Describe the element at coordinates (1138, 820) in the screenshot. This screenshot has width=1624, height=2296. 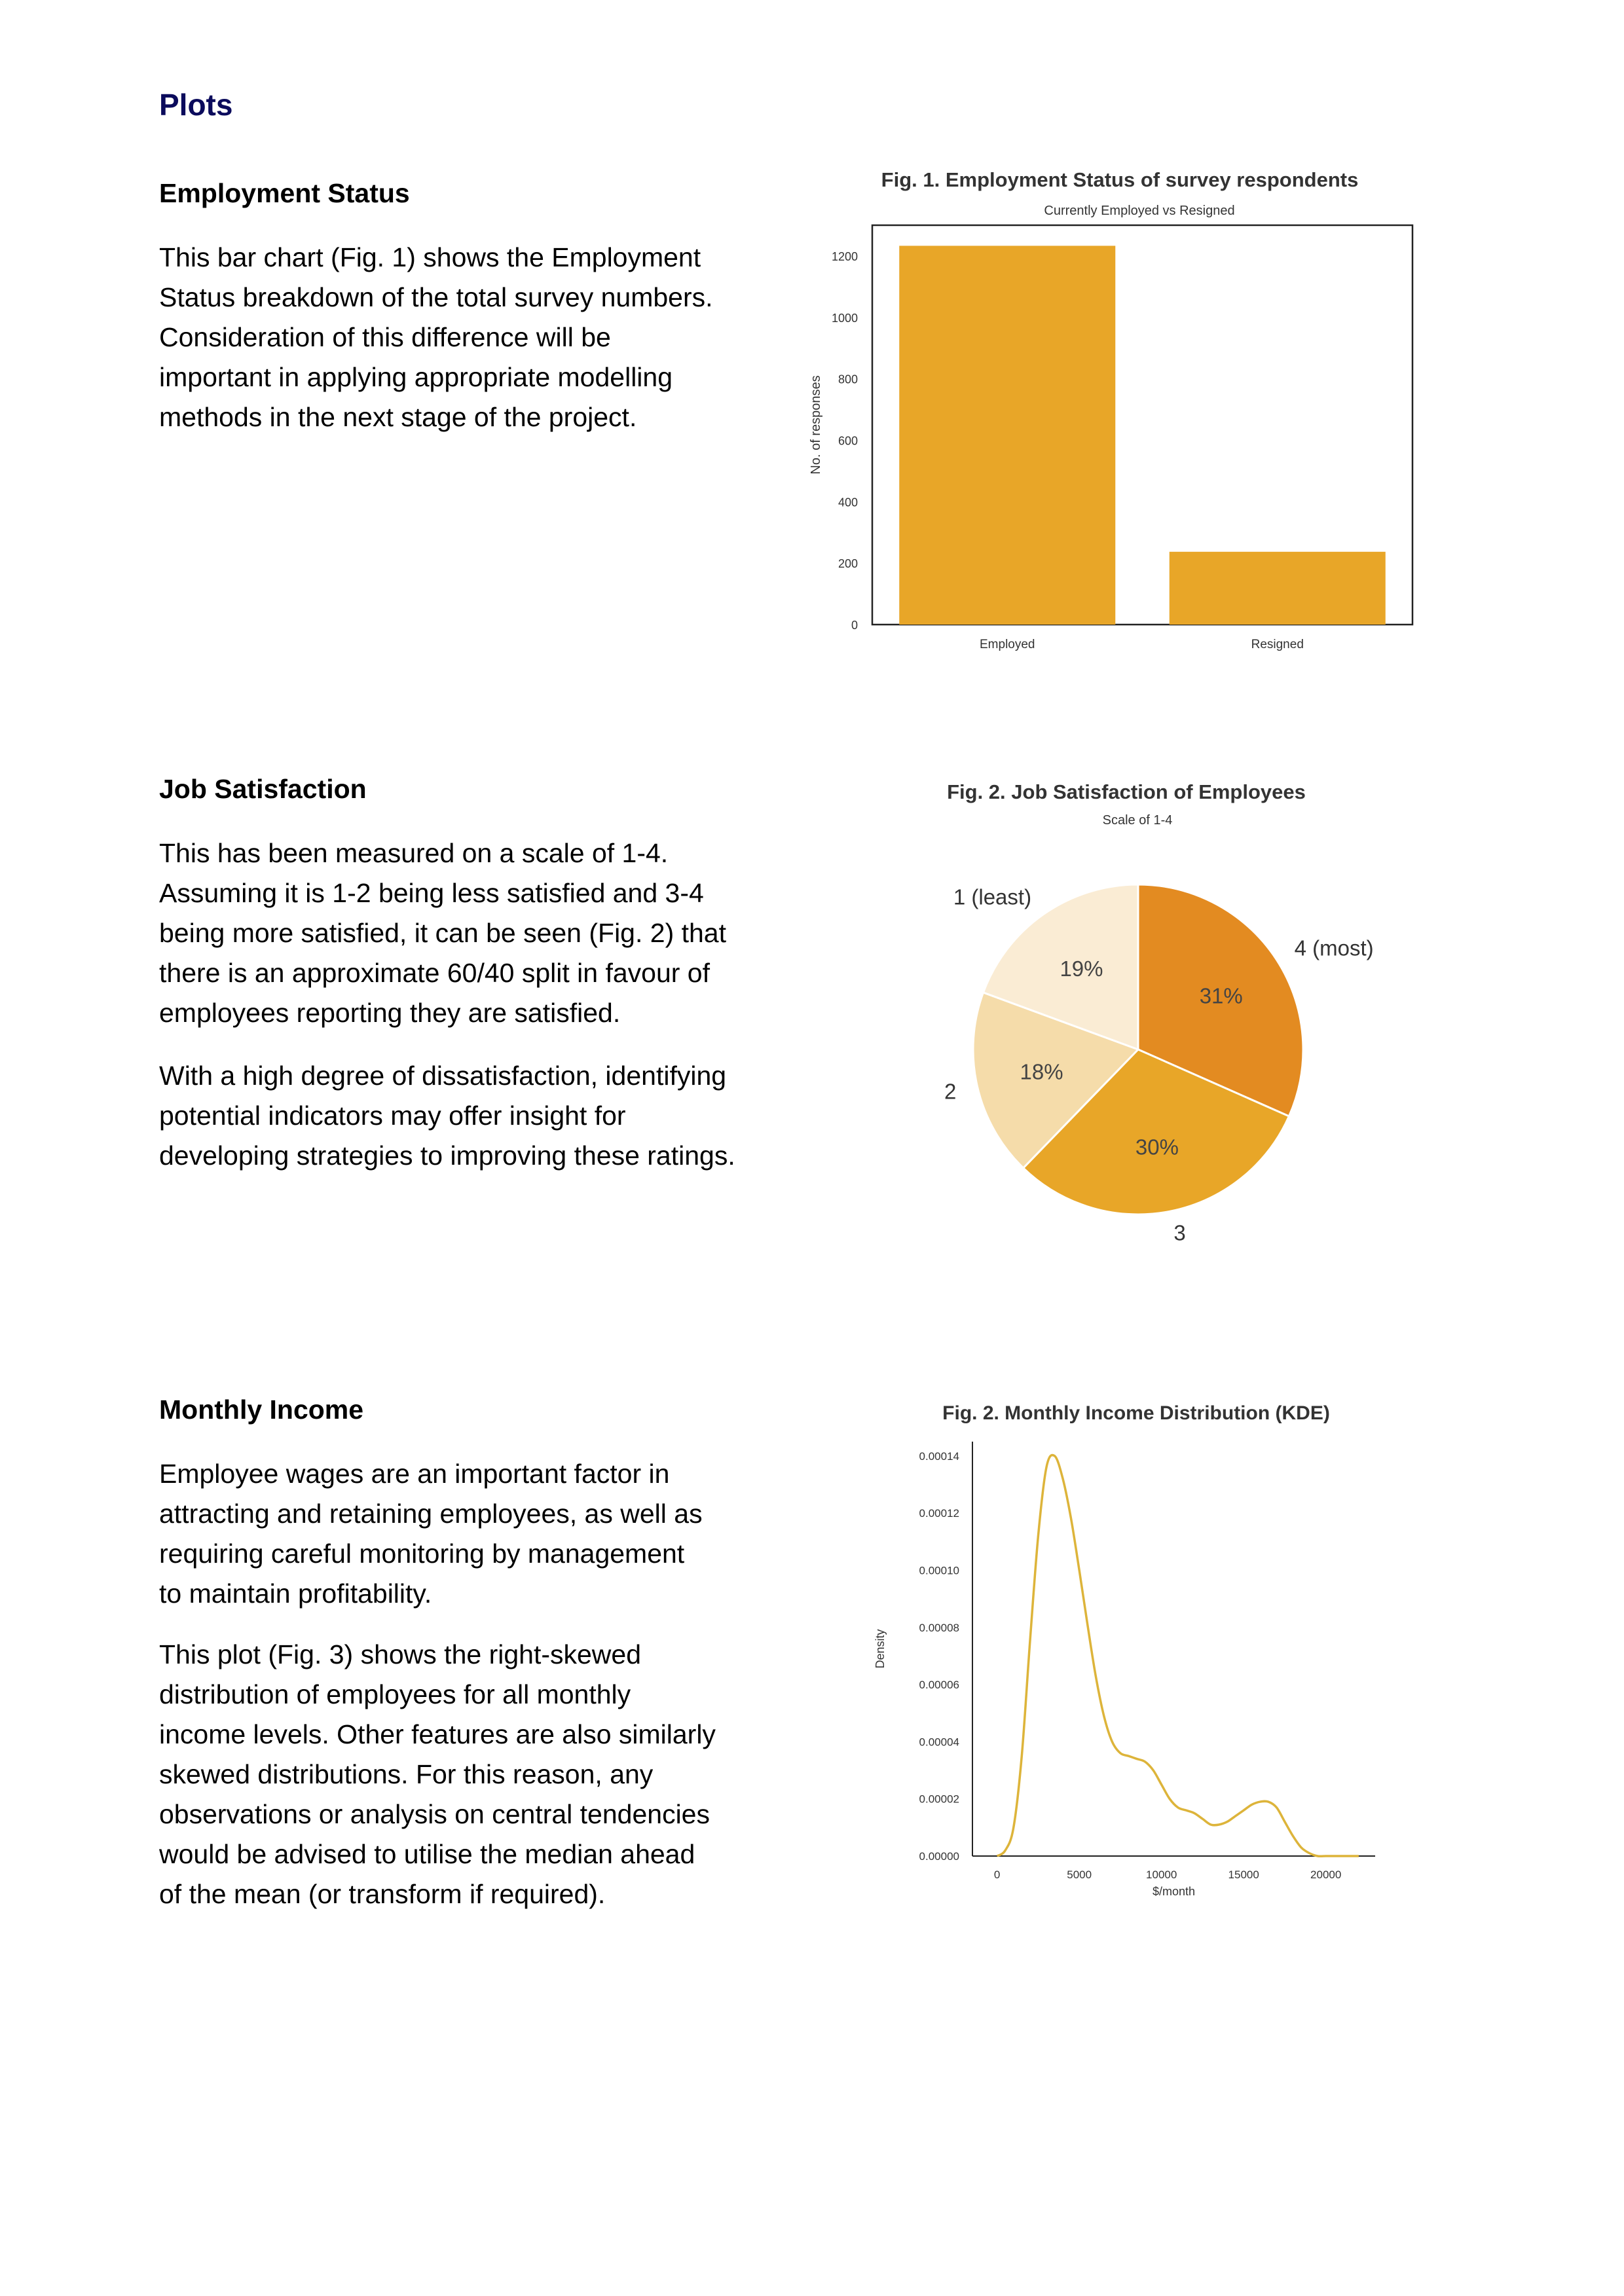
I see `chart-subtitle: Scale of 1-4` at that location.